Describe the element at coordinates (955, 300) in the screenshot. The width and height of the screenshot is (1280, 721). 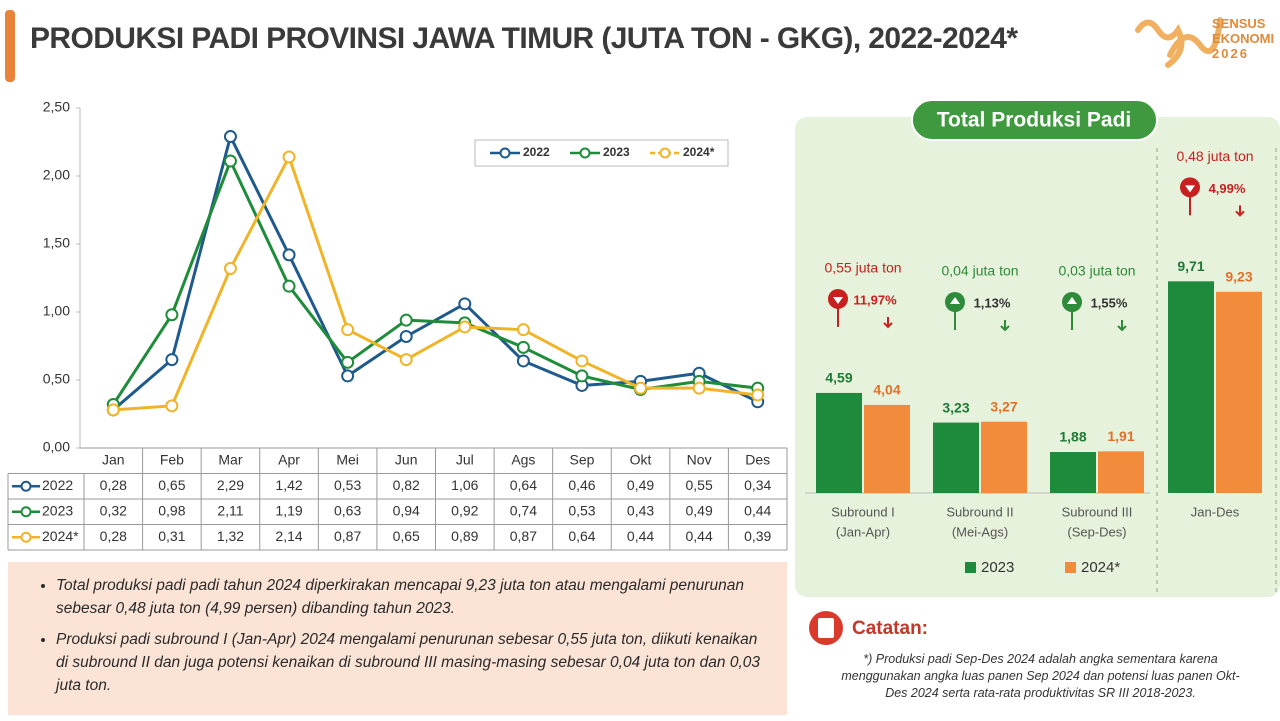
I see `change-icon-arrow` at that location.